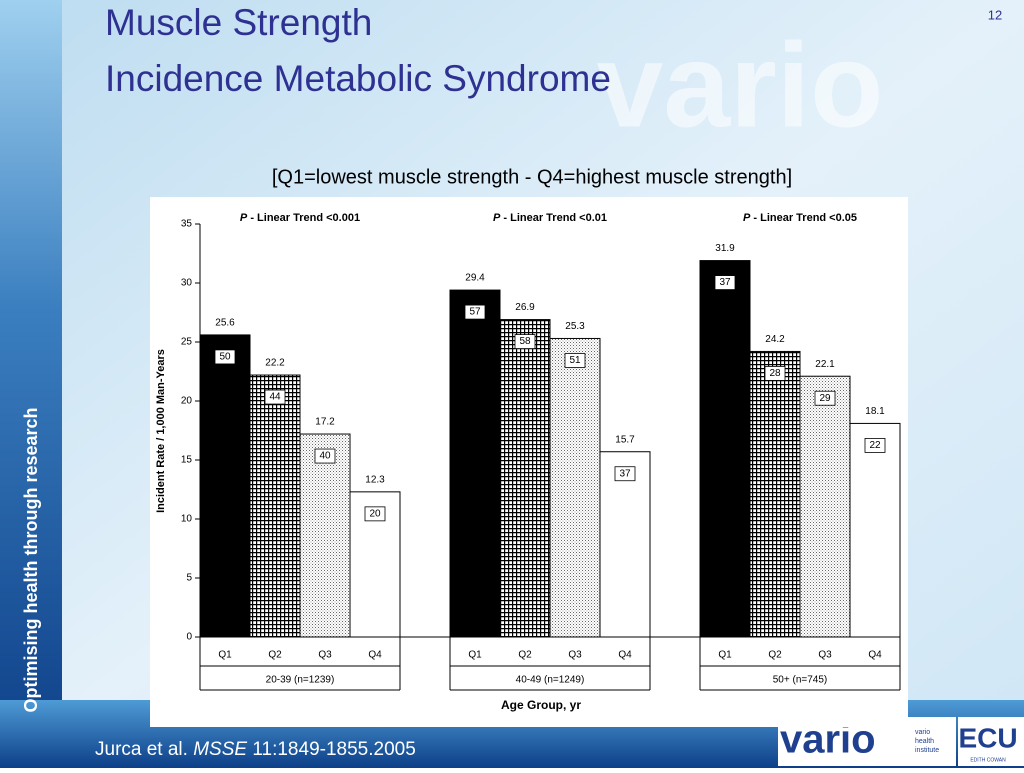  What do you see at coordinates (189, 578) in the screenshot?
I see `y-tick-label: 5` at bounding box center [189, 578].